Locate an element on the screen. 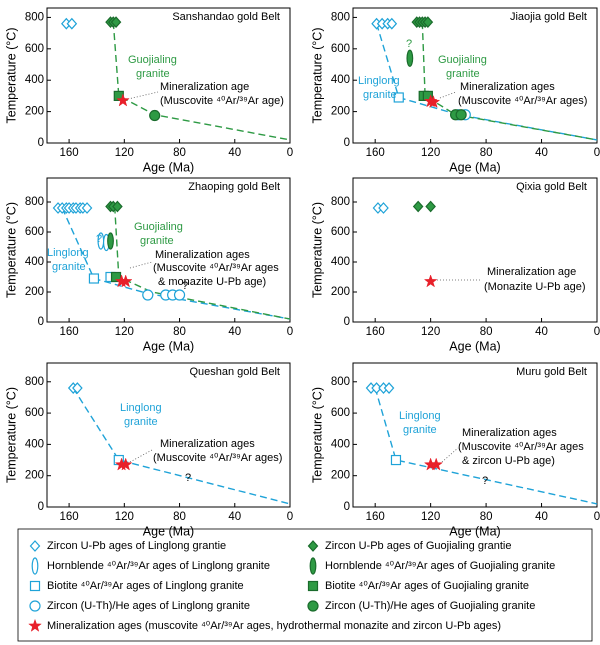 Image resolution: width=600 pixels, height=645 pixels. annotation: (Muscovite ⁴⁰Ar/³⁹Ar ages) is located at coordinates (217, 458).